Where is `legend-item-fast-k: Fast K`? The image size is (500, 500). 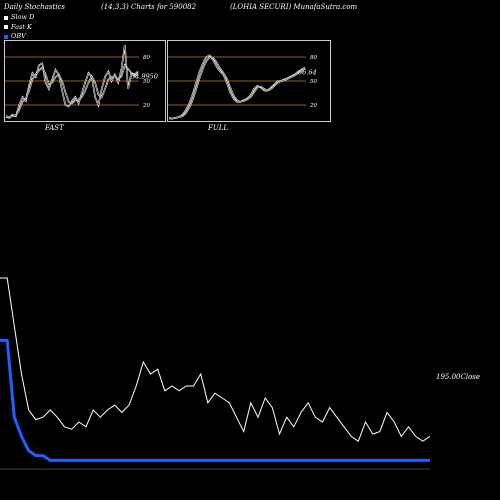 legend-item-fast-k: Fast K is located at coordinates (19, 28).